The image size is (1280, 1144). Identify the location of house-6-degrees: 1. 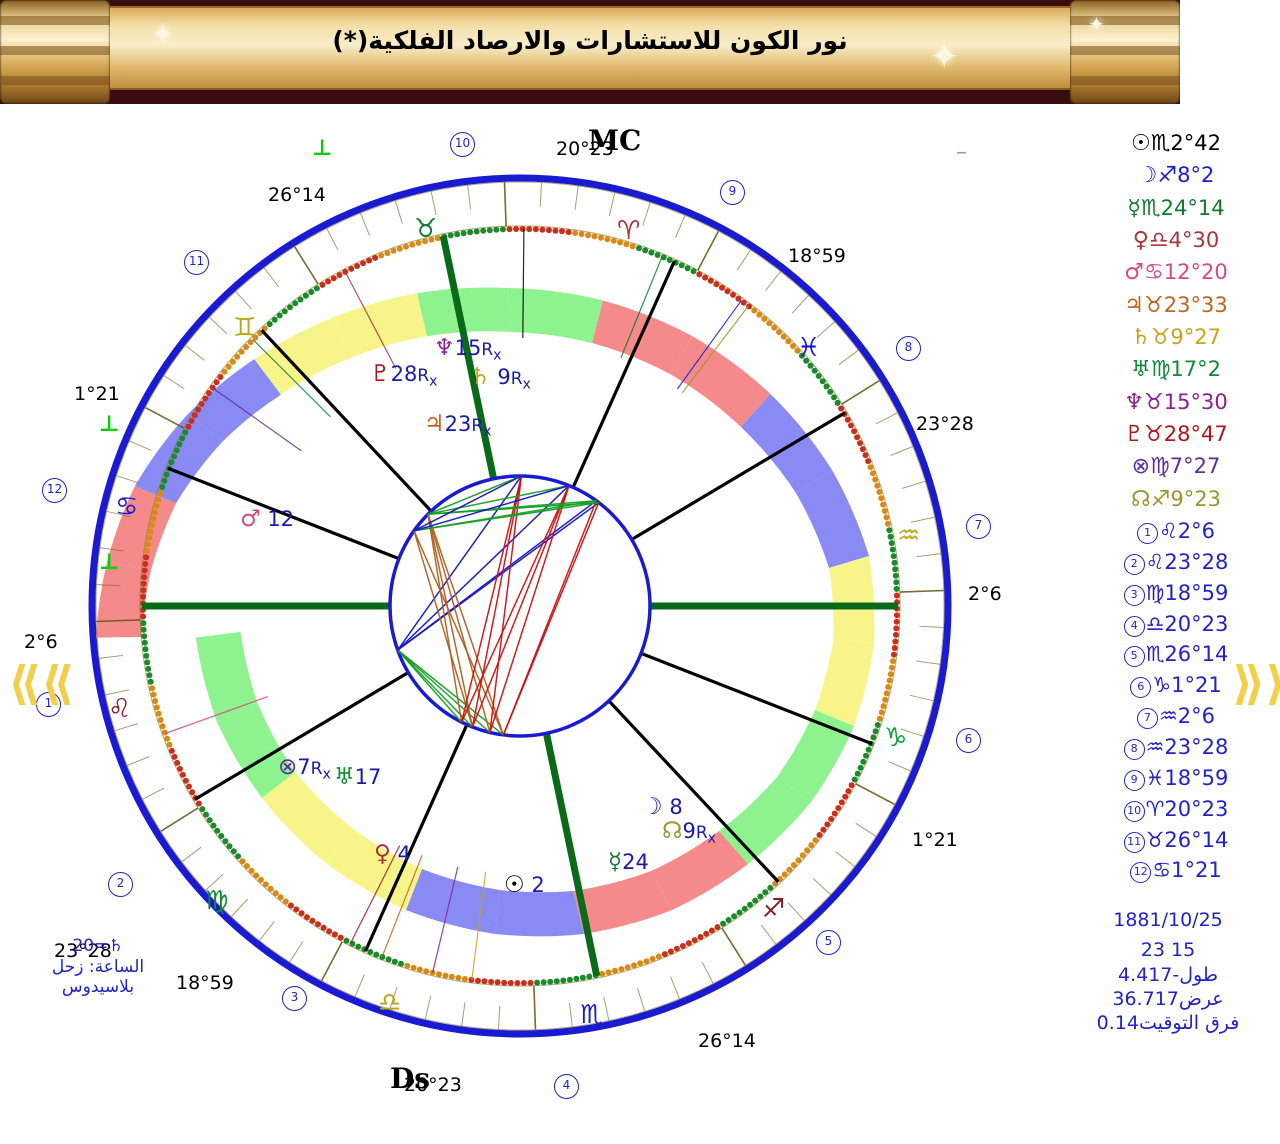
(1178, 685).